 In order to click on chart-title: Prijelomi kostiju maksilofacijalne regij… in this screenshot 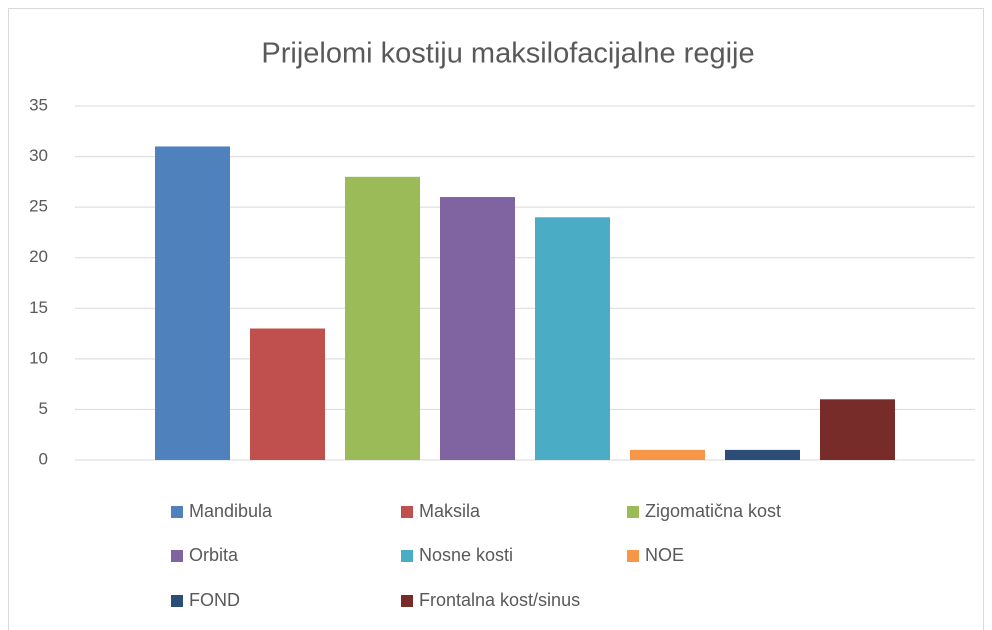, I will do `click(507, 54)`.